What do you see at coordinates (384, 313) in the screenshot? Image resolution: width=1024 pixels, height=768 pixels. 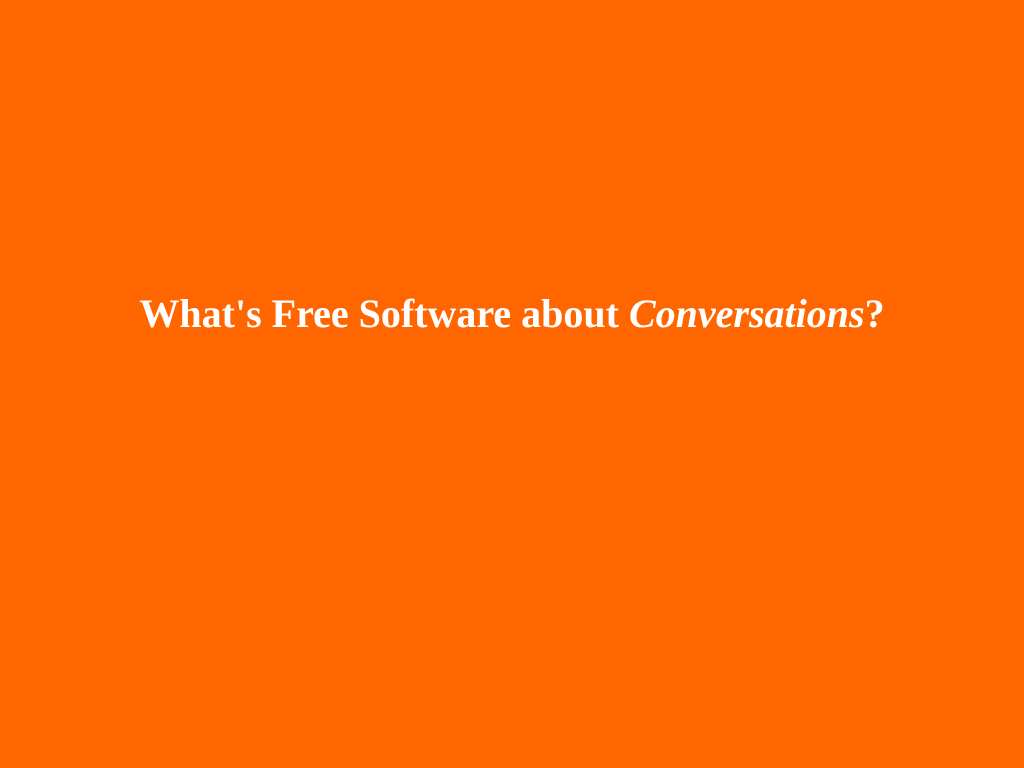 I see `slide-title-prefix: What's Free Software about` at bounding box center [384, 313].